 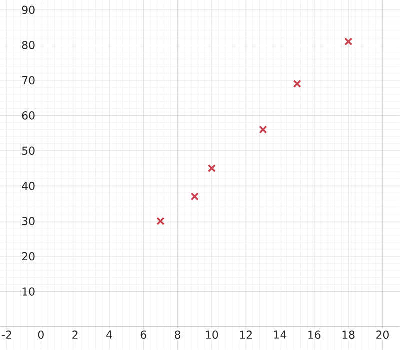 I want to click on x-tick-label: 6, so click(x=143, y=335).